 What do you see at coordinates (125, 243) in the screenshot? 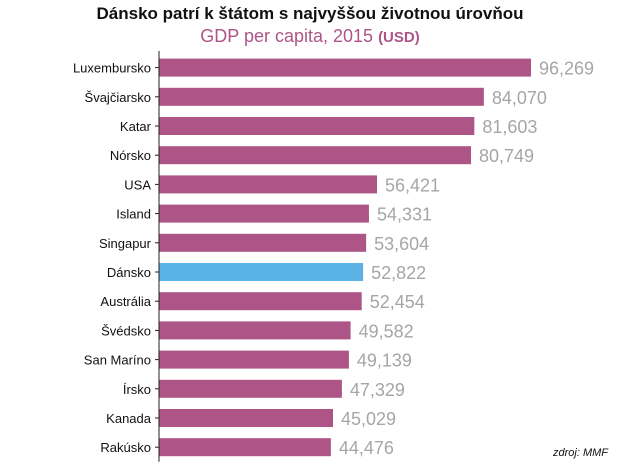
I see `category-label: Singapur` at bounding box center [125, 243].